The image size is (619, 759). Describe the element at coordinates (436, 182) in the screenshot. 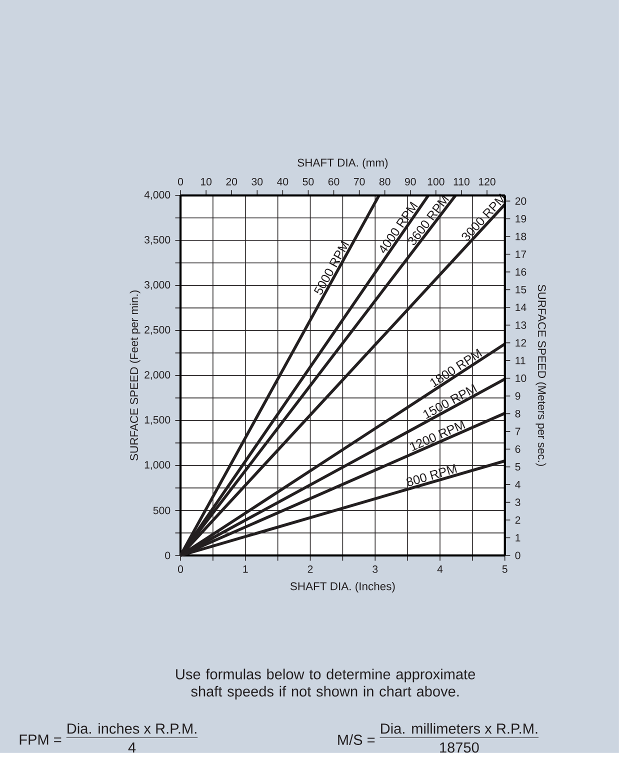

I see `x2-tick-label: 100` at that location.